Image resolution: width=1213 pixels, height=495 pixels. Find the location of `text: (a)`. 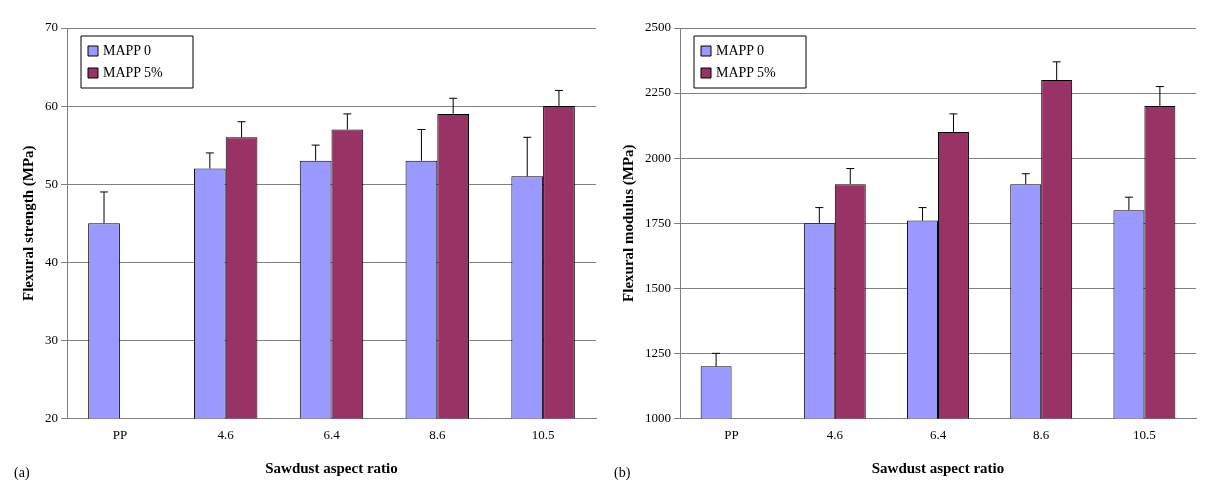

text: (a) is located at coordinates (22, 472).